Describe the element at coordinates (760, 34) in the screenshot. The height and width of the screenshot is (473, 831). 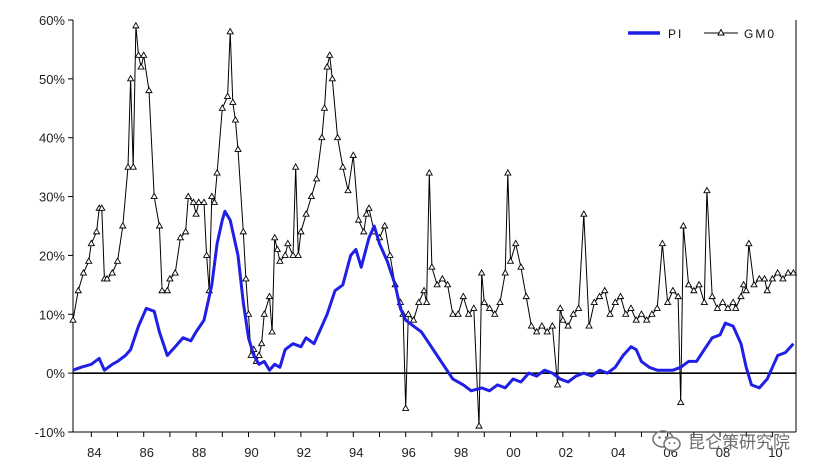
I see `legend-label-gm0: GM0` at that location.